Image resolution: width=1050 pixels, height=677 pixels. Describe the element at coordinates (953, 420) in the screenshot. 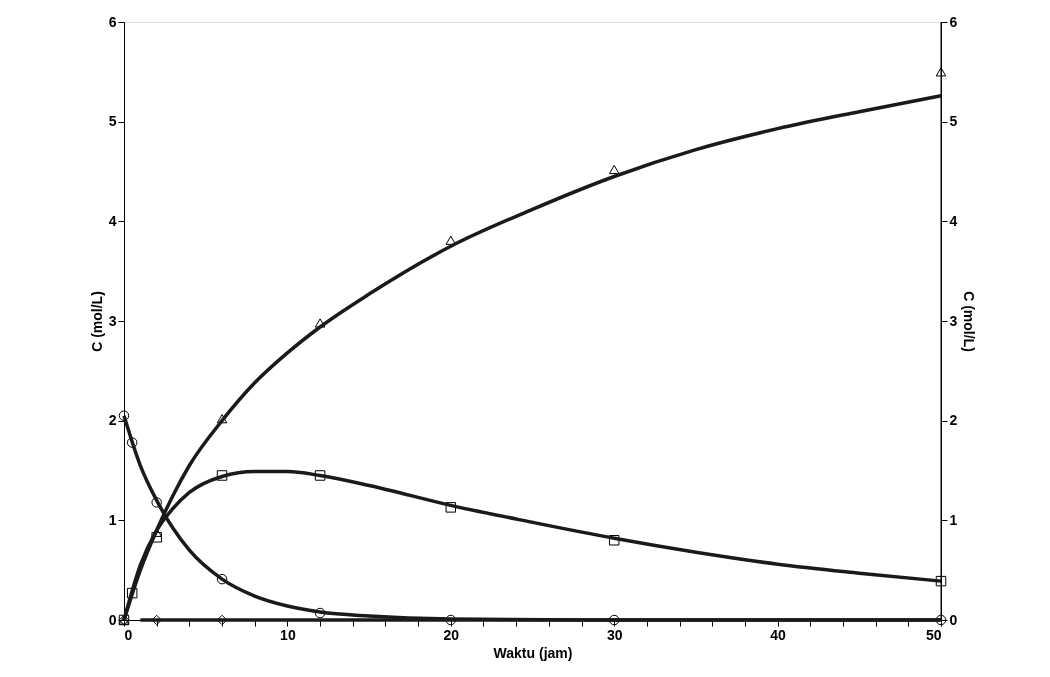

I see `y2-tick-label: 2` at that location.